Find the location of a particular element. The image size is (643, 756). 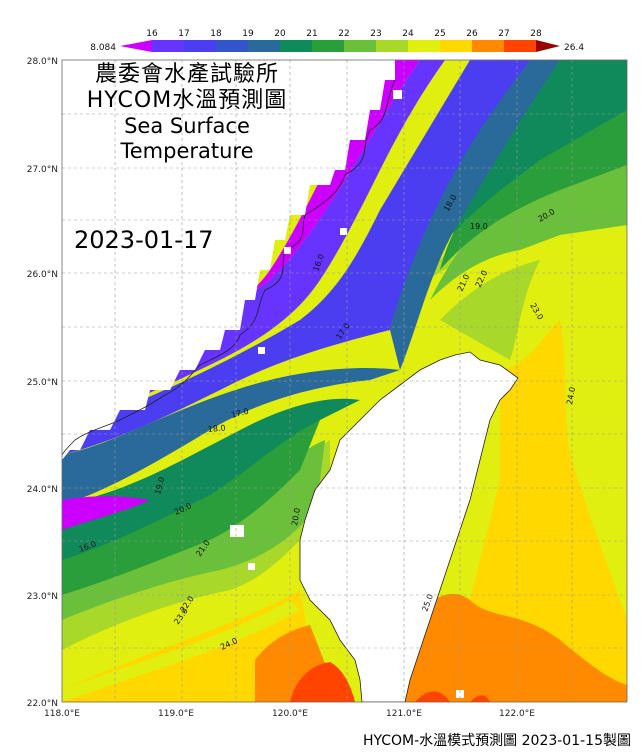

lon-axis: 118.0°E 119.0°E 120.0°E 121.0°E 122.0°E is located at coordinates (289, 714).